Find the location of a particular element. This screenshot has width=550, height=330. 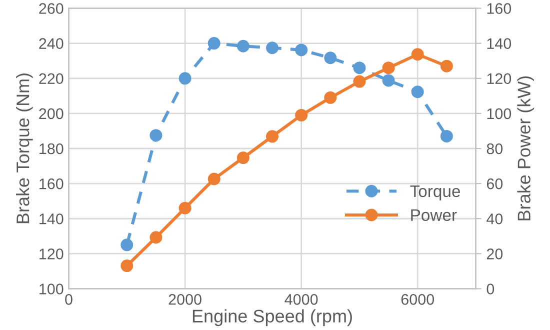

y-tick-label: 140 is located at coordinates (52, 218).